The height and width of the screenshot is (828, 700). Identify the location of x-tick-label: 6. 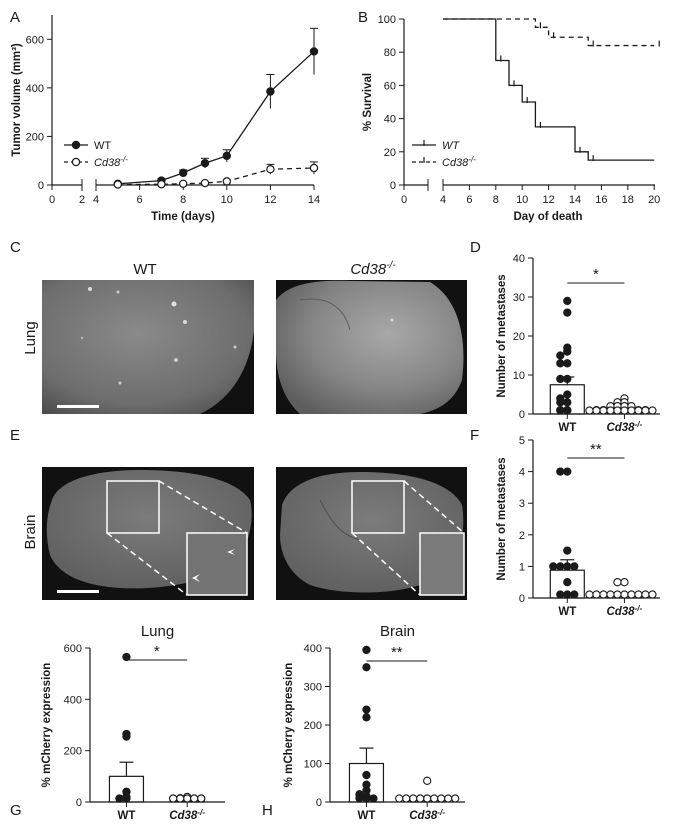
(469, 200).